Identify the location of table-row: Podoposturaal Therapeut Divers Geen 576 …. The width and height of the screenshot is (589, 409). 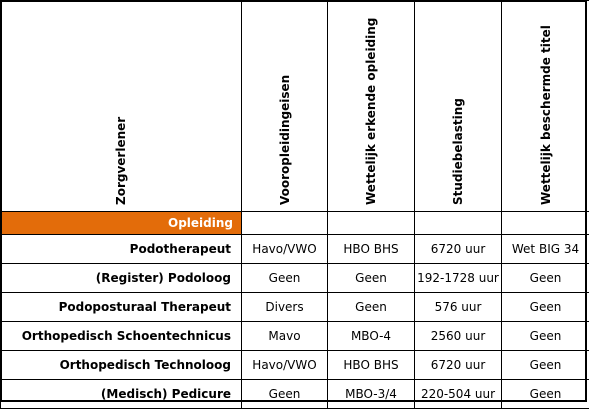
(295, 307).